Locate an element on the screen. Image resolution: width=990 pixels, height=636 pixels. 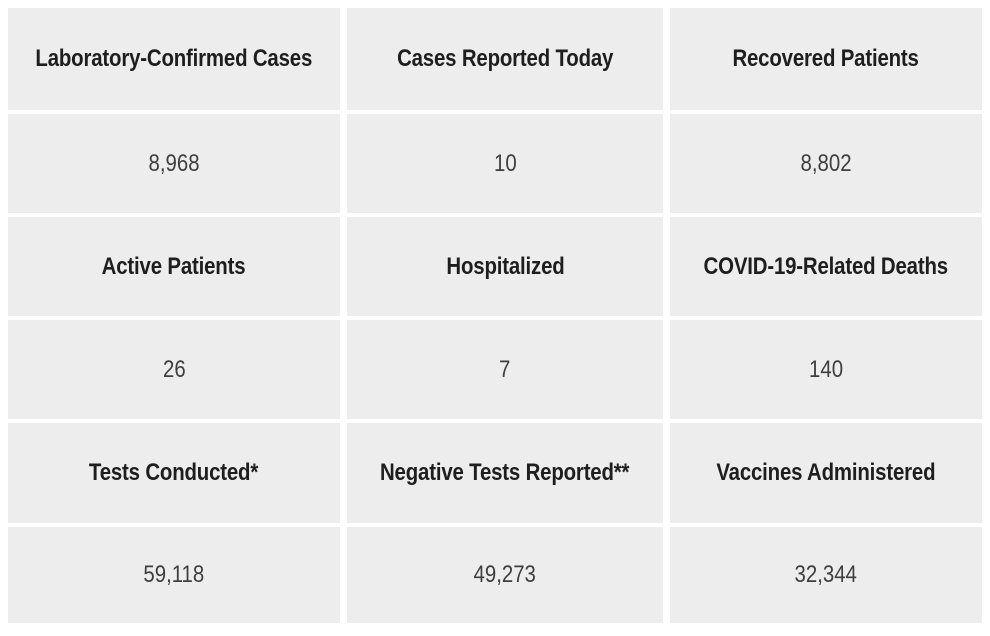
stat-label-text: Vaccines Administered is located at coordinates (826, 472).